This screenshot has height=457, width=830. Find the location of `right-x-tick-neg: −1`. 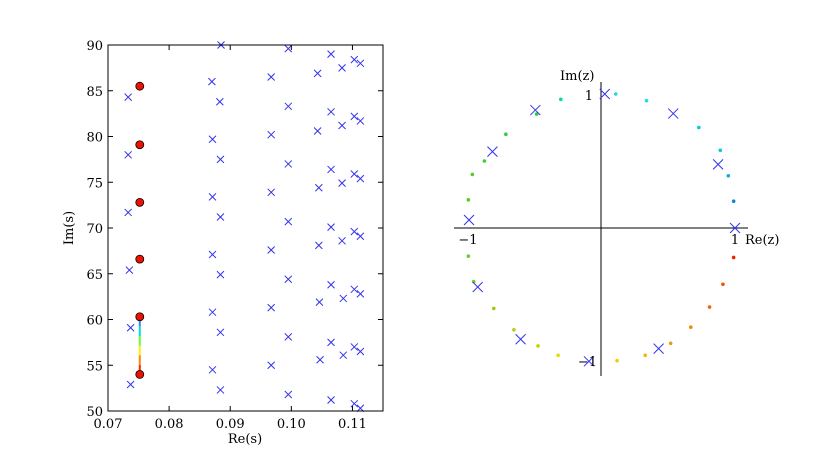

right-x-tick-neg: −1 is located at coordinates (467, 240).